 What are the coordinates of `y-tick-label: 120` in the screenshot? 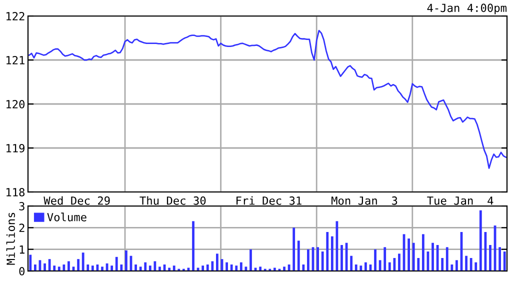 It's located at (15, 104).